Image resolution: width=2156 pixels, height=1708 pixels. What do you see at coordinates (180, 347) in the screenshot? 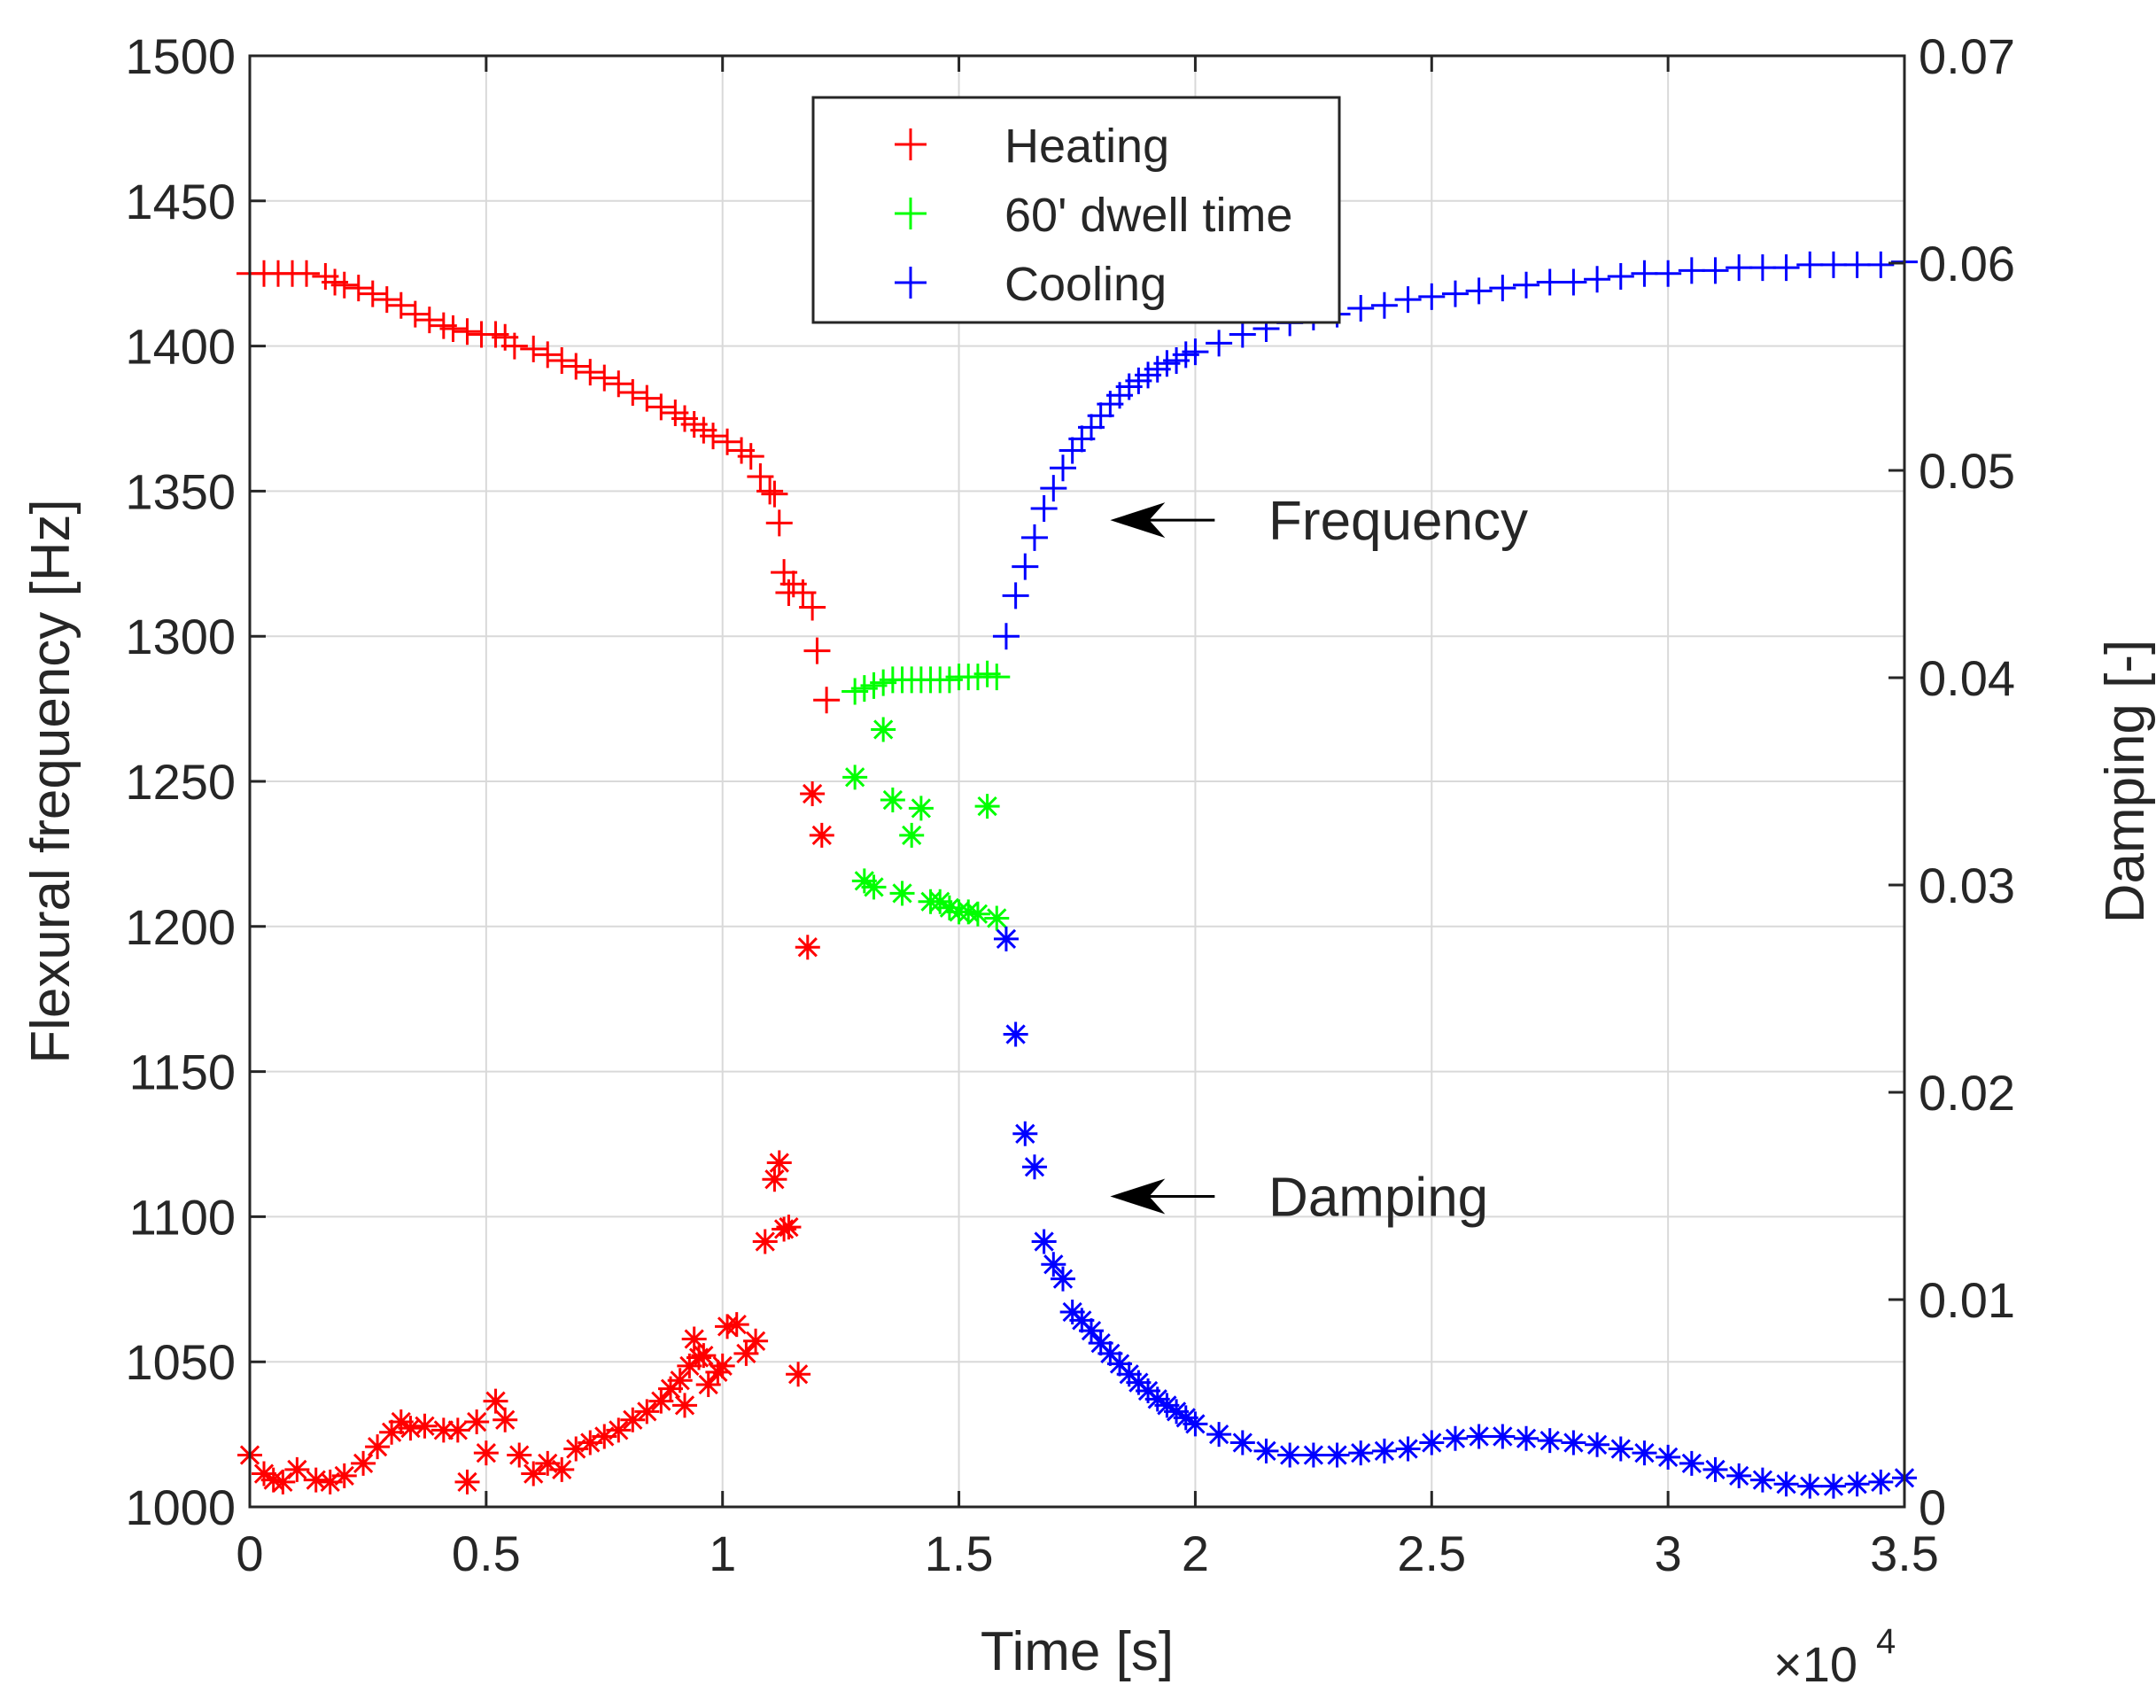
I see `y-left-tick-label: 1400` at bounding box center [180, 347].